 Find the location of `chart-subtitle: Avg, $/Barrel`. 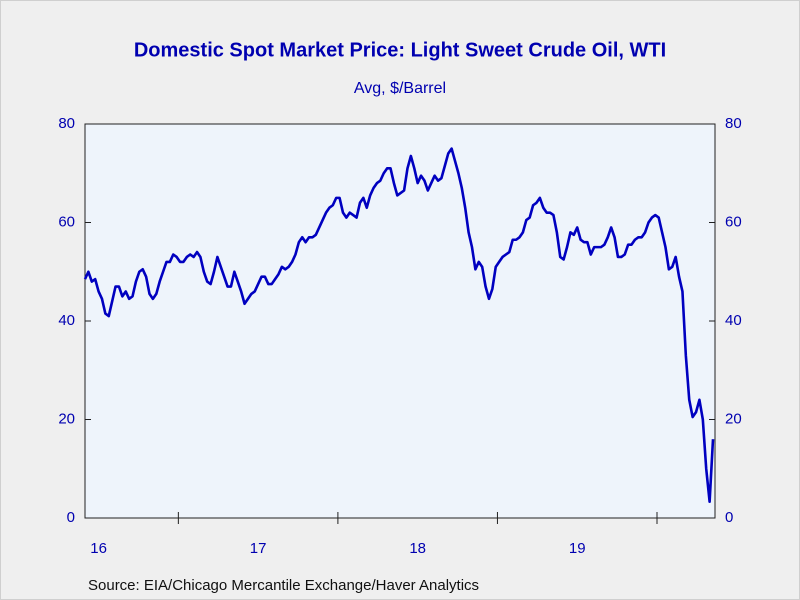

chart-subtitle: Avg, $/Barrel is located at coordinates (400, 88).